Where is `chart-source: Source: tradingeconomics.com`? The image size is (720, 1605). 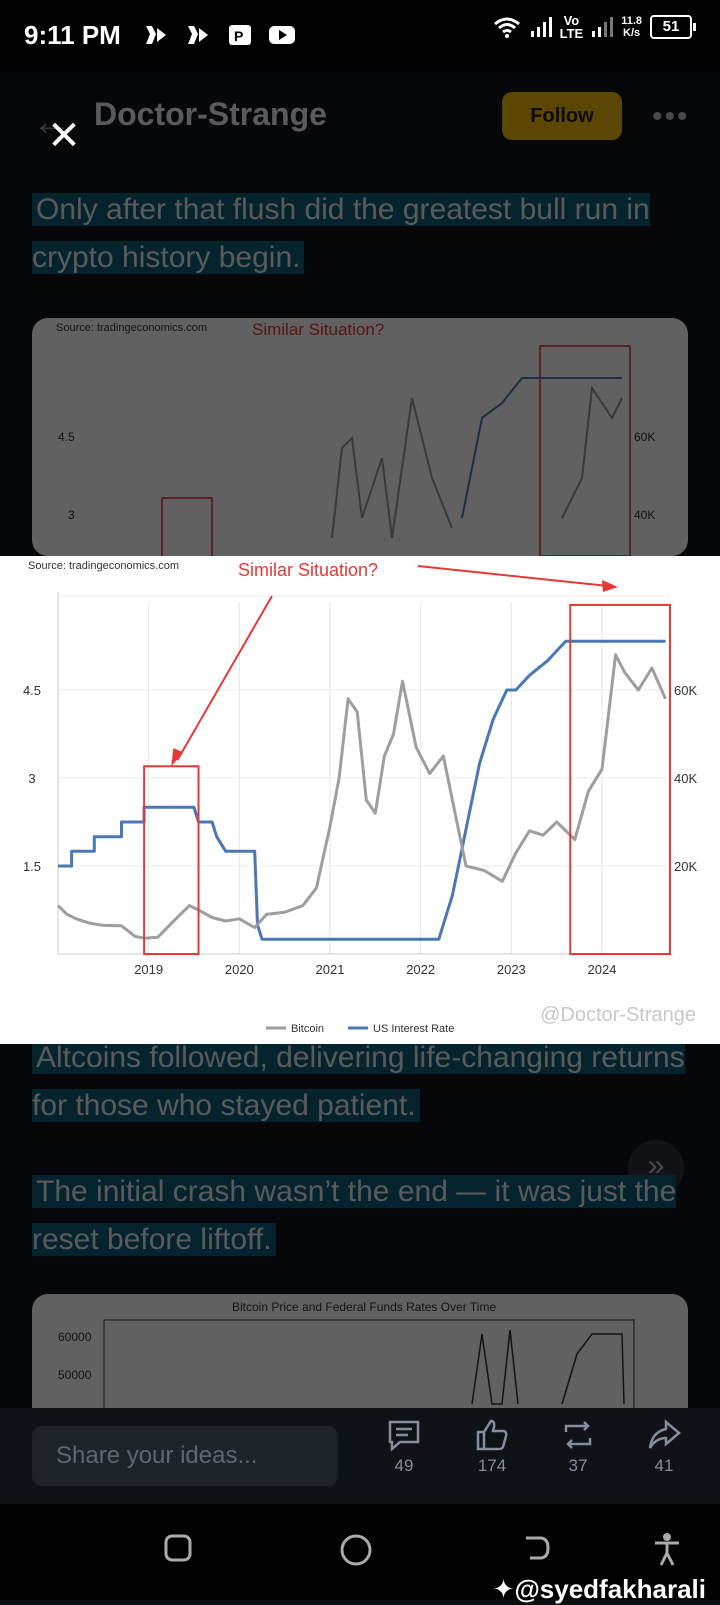
chart-source: Source: tradingeconomics.com is located at coordinates (104, 566).